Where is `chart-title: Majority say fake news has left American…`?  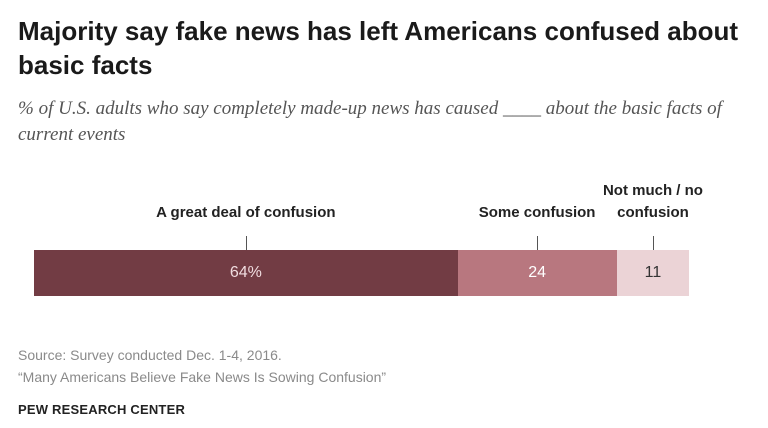
chart-title: Majority say fake news has left American… is located at coordinates (378, 48).